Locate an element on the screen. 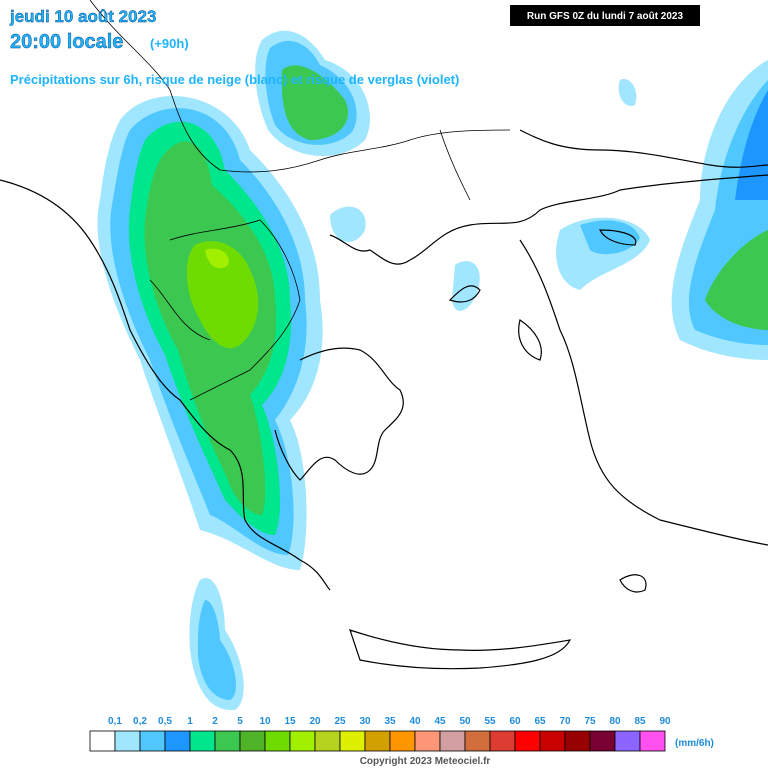  legend-label: 30 is located at coordinates (365, 721).